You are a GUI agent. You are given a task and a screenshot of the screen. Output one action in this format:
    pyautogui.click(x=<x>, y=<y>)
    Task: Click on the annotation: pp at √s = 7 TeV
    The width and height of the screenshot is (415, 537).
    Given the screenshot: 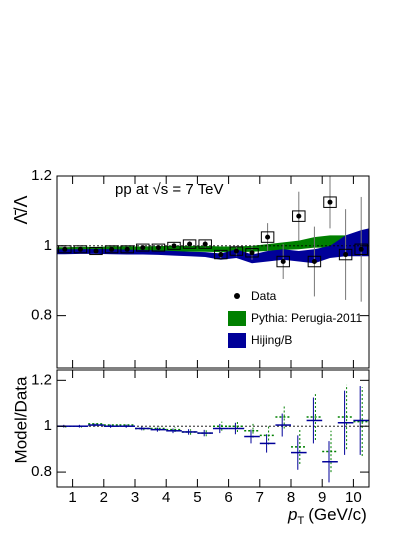 What is the action you would take?
    pyautogui.click(x=169, y=189)
    